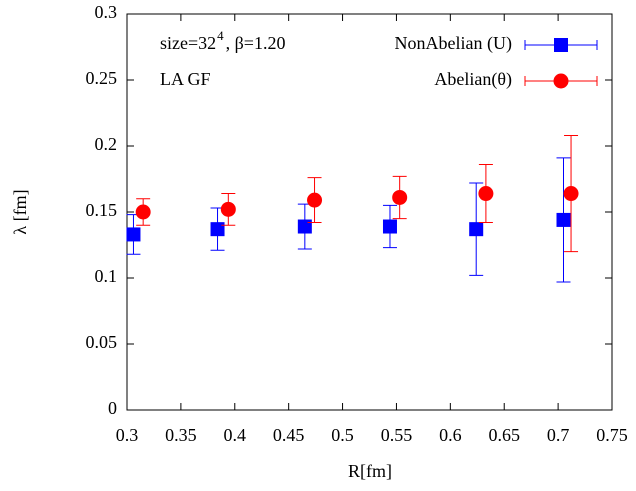 The height and width of the screenshot is (491, 636). Describe the element at coordinates (106, 276) in the screenshot. I see `y-tick-label: 0.1` at that location.